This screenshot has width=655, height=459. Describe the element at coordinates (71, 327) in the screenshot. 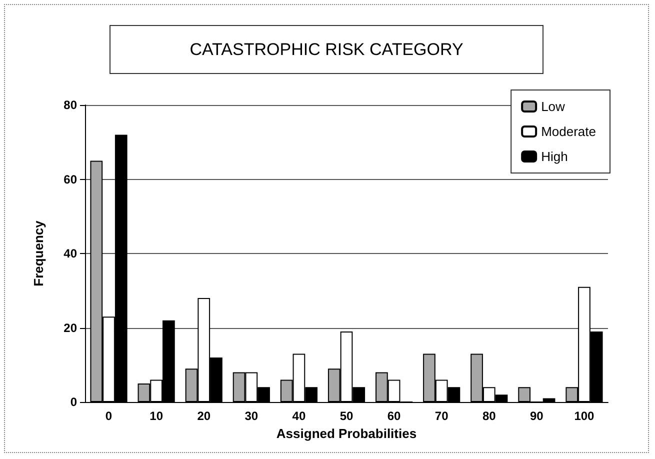

I see `y-tick-label: 20` at that location.